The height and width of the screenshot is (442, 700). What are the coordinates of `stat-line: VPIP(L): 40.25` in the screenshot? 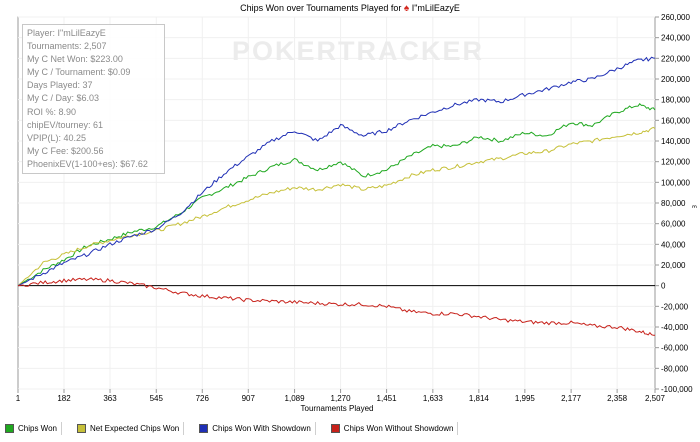 It's located at (57, 137).